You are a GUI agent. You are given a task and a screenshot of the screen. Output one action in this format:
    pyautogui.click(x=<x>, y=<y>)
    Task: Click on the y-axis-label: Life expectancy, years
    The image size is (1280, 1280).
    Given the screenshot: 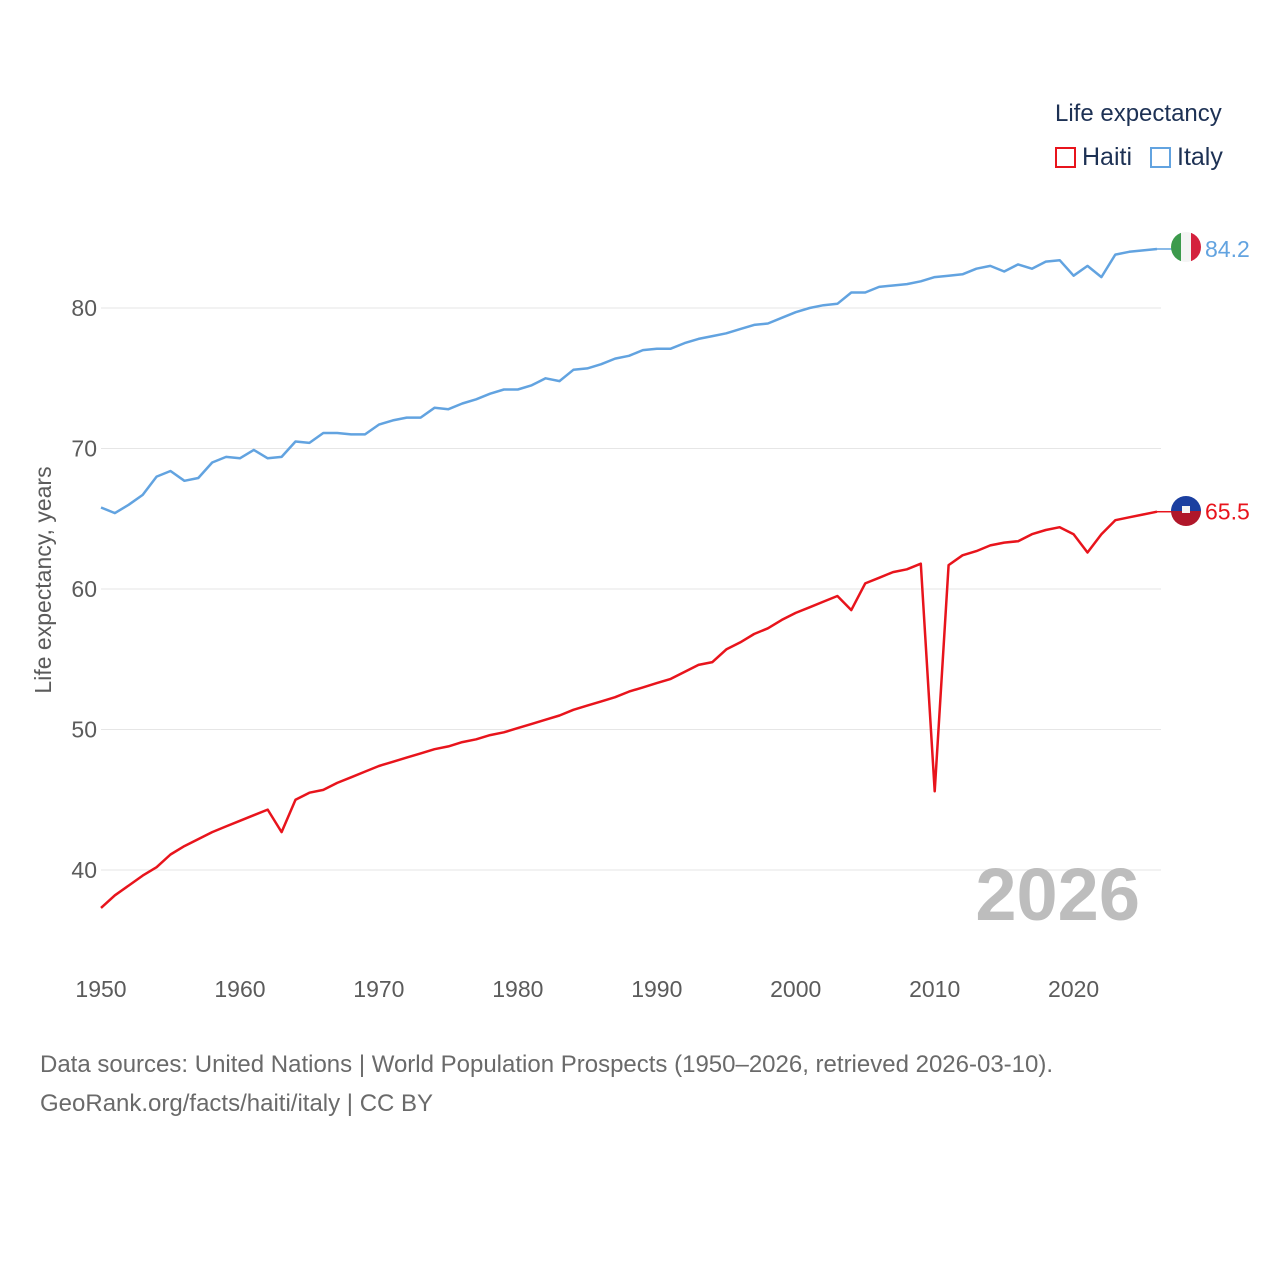 What is the action you would take?
    pyautogui.click(x=43, y=579)
    